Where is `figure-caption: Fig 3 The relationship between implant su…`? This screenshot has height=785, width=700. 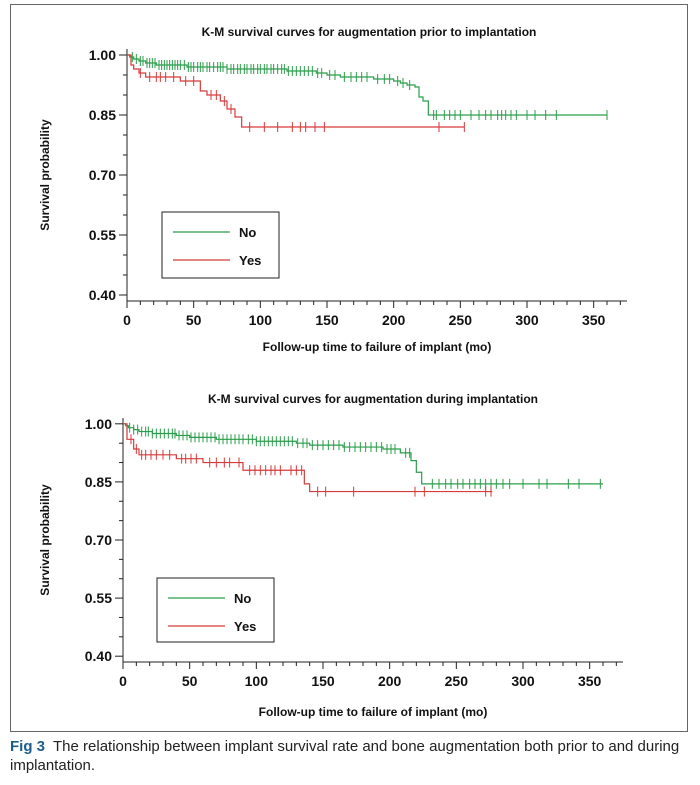
figure-caption: Fig 3 The relationship between implant su… is located at coordinates (352, 756).